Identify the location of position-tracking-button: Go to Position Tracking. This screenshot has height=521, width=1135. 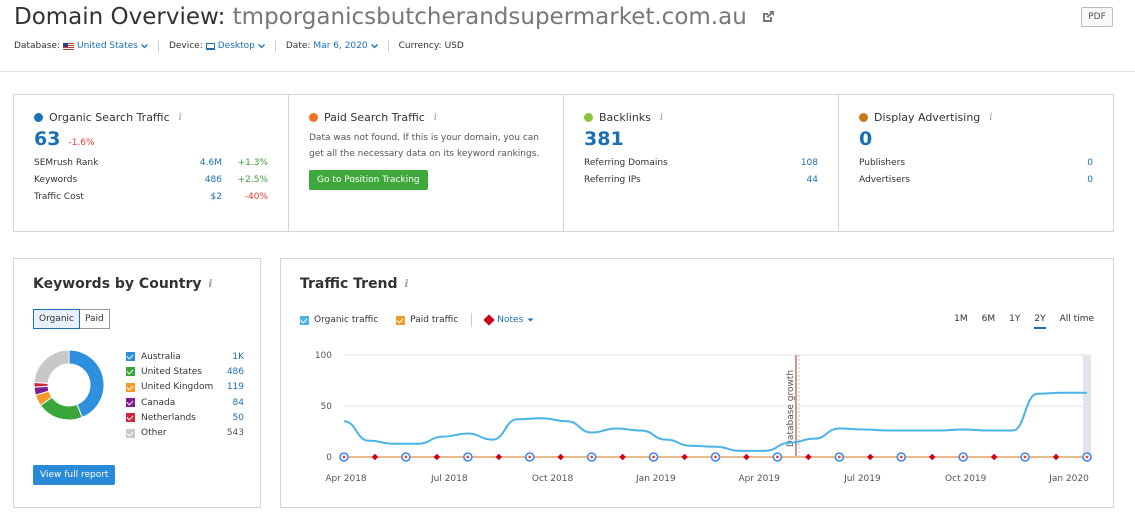
(368, 180).